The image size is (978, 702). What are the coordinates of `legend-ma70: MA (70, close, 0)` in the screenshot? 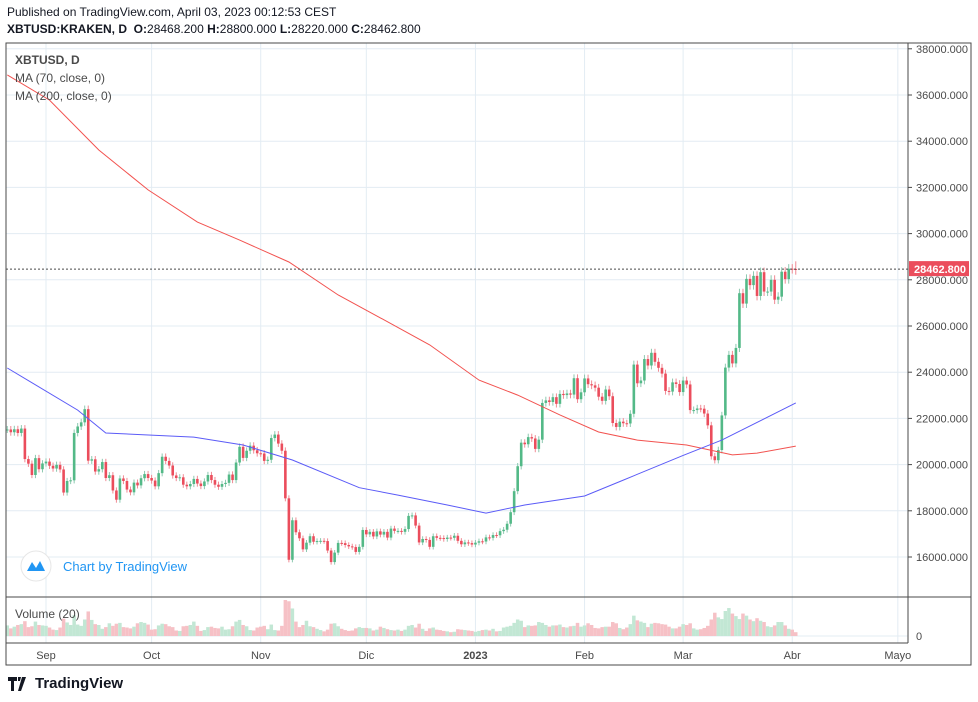 It's located at (60, 78).